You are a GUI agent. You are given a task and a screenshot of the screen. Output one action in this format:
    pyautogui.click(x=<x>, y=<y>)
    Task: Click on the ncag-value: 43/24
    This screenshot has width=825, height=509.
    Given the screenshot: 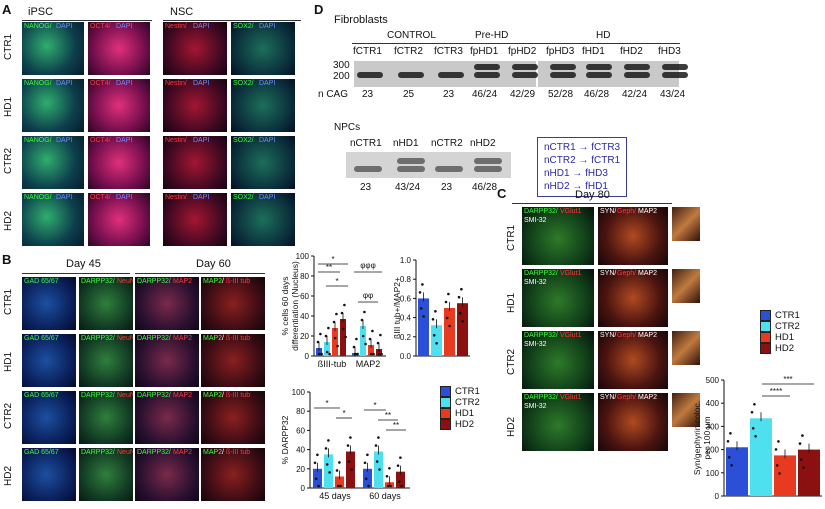 What is the action you would take?
    pyautogui.click(x=673, y=94)
    